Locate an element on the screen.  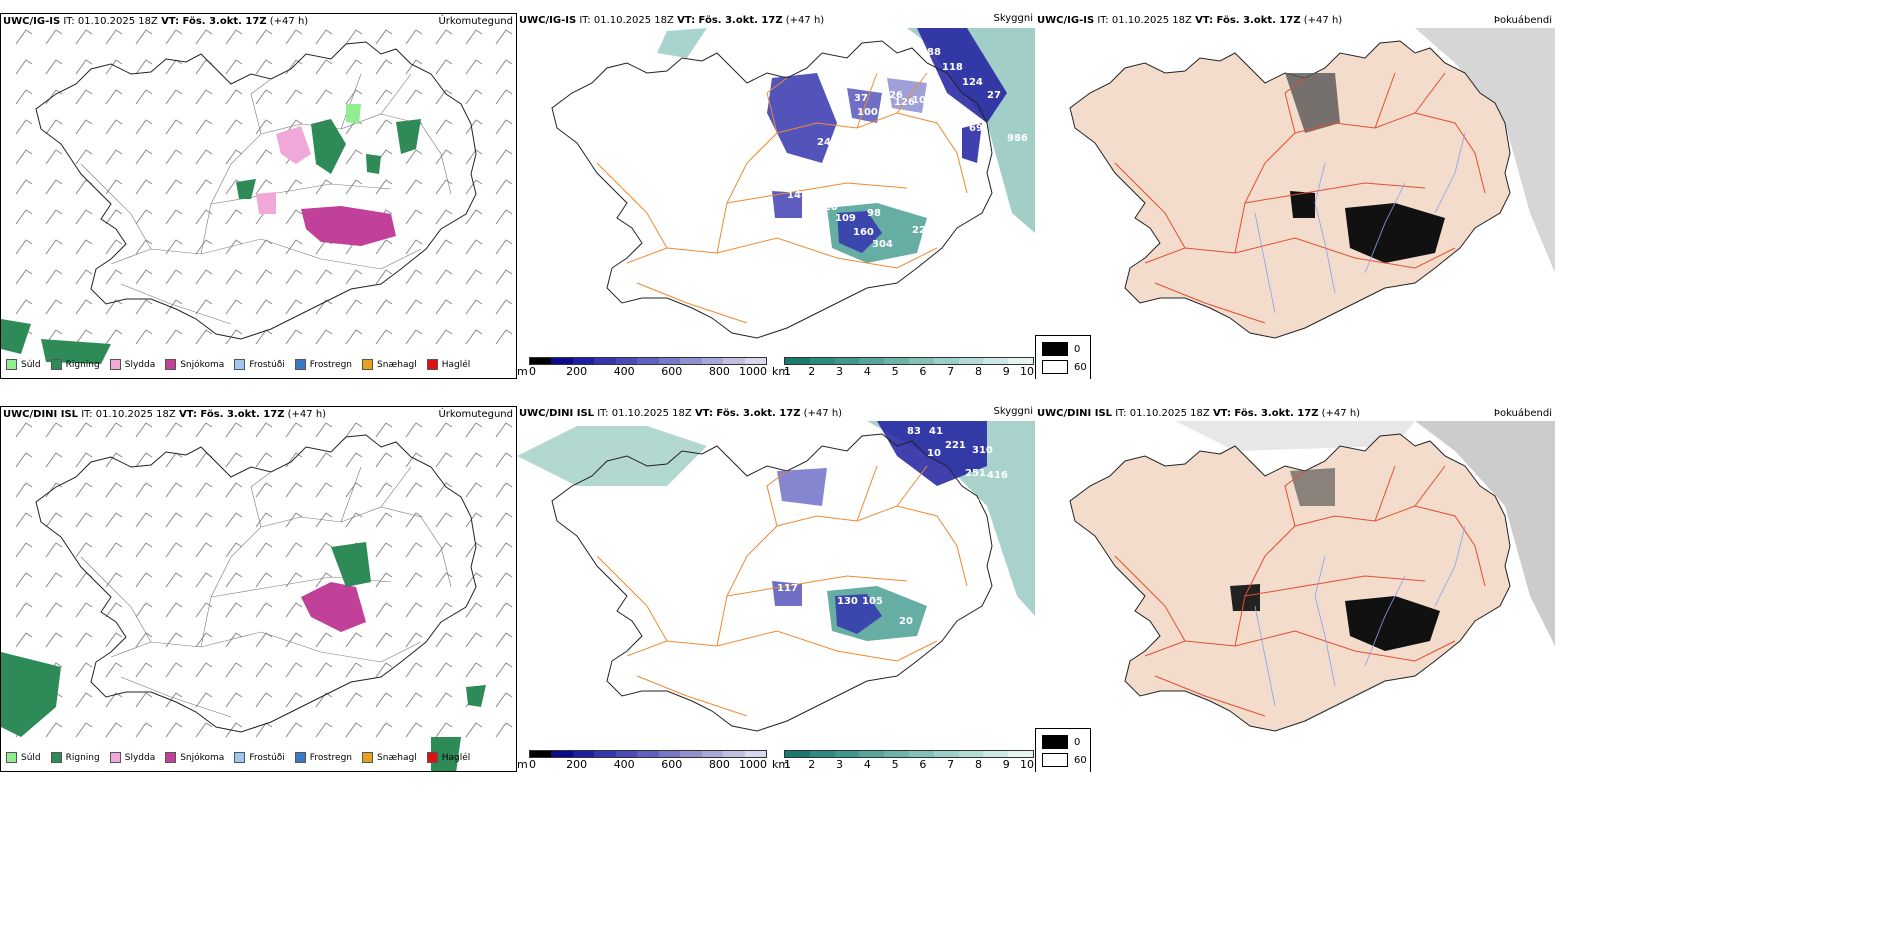
legend-label: Frostregn is located at coordinates (331, 757).